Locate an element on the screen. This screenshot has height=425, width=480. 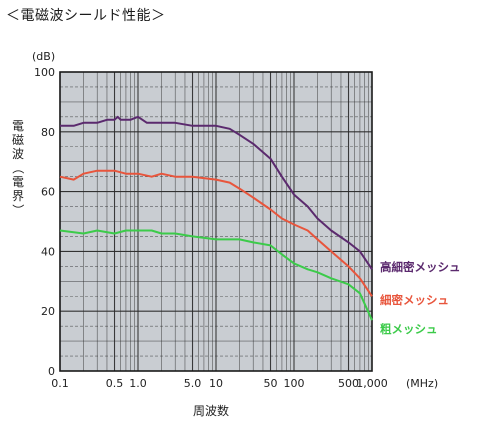
legend-entry-1: 高細密メッシュ is located at coordinates (420, 267).